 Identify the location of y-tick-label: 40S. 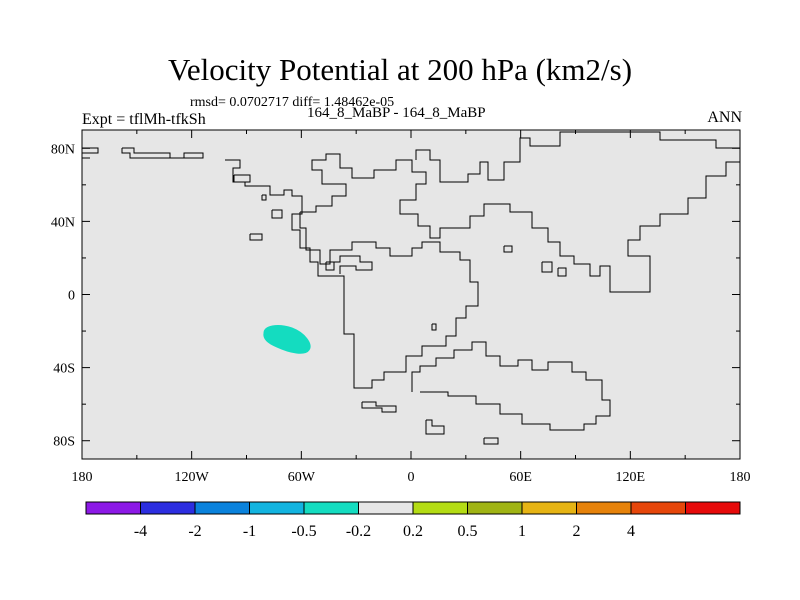
(64, 369).